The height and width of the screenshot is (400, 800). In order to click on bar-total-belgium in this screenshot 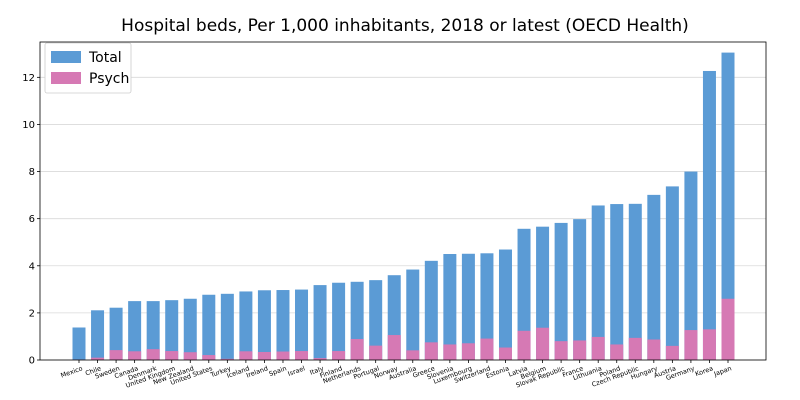, I will do `click(543, 293)`.